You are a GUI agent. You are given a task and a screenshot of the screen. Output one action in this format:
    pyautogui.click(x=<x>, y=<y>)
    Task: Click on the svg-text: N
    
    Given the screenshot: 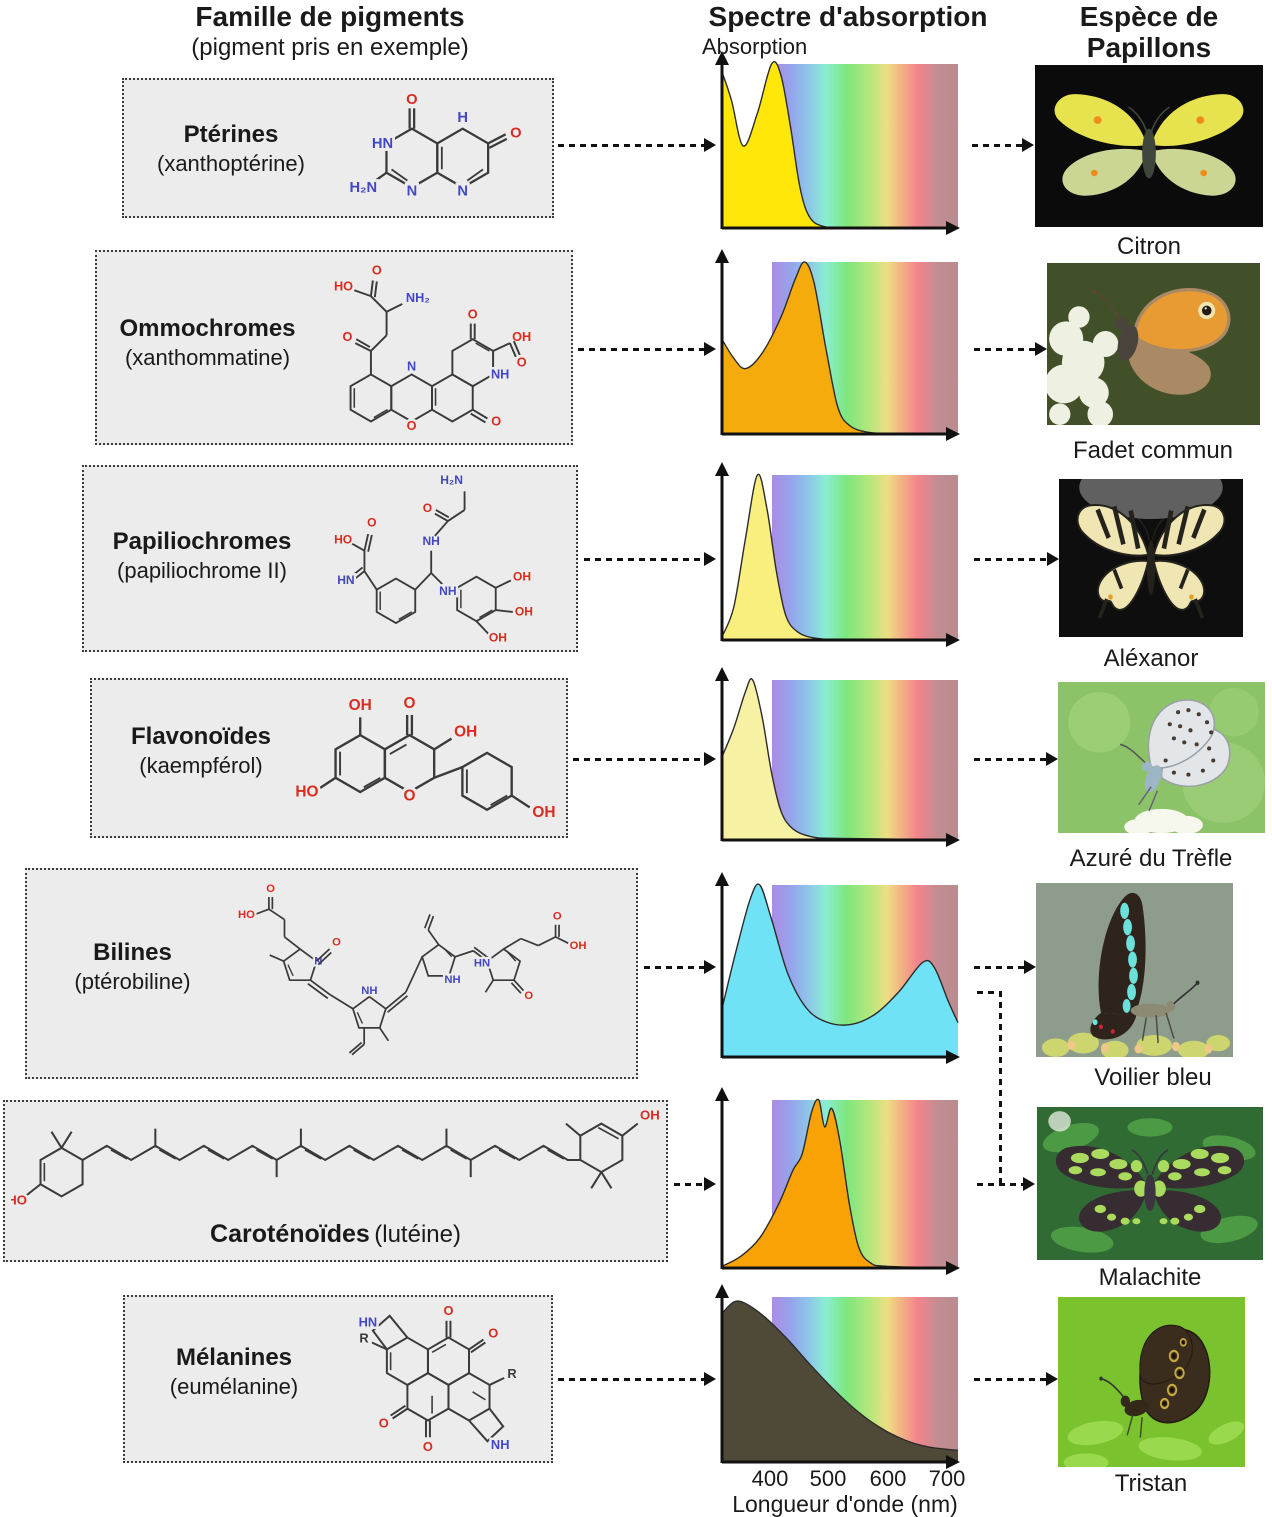 What is the action you would take?
    pyautogui.click(x=412, y=191)
    